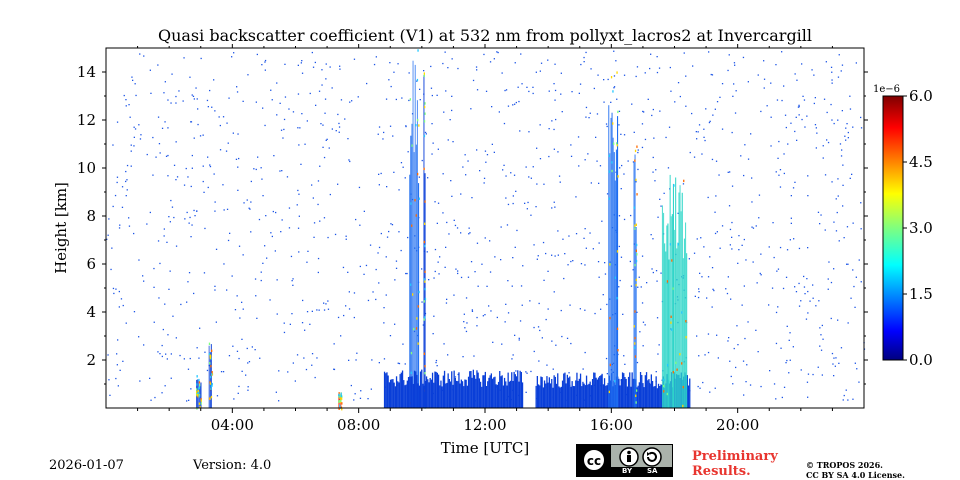  What do you see at coordinates (414, 229) in the screenshot?
I see `feature-main-cloud-column` at bounding box center [414, 229].